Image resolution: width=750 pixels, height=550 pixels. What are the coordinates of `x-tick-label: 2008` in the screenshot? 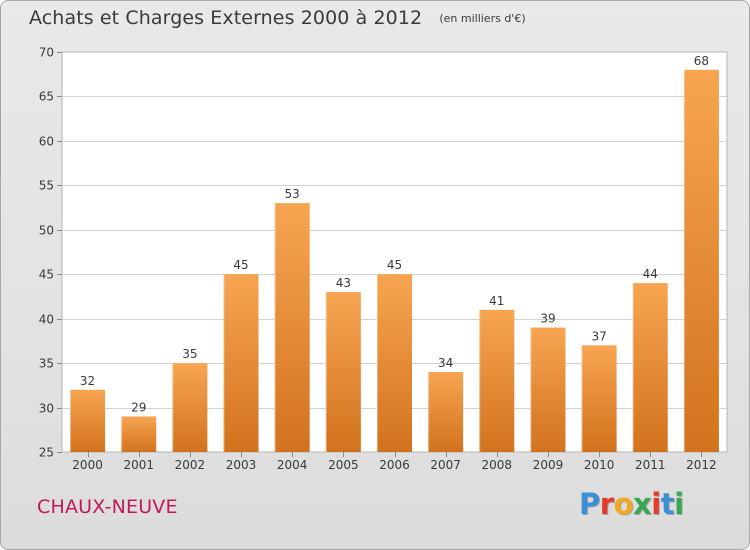 It's located at (497, 465).